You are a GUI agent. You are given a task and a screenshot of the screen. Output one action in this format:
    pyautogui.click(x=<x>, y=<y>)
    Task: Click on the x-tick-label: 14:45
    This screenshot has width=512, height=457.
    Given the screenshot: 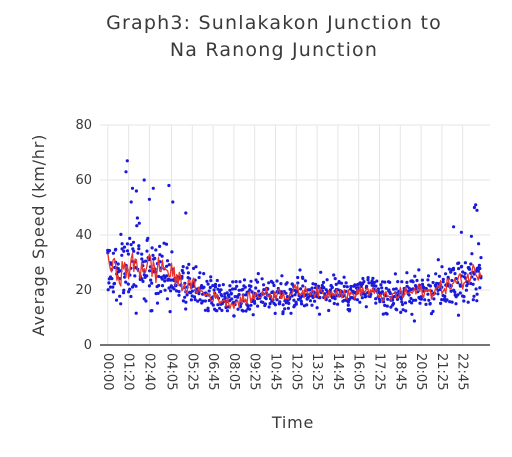 What is the action you would take?
    pyautogui.click(x=337, y=371)
    